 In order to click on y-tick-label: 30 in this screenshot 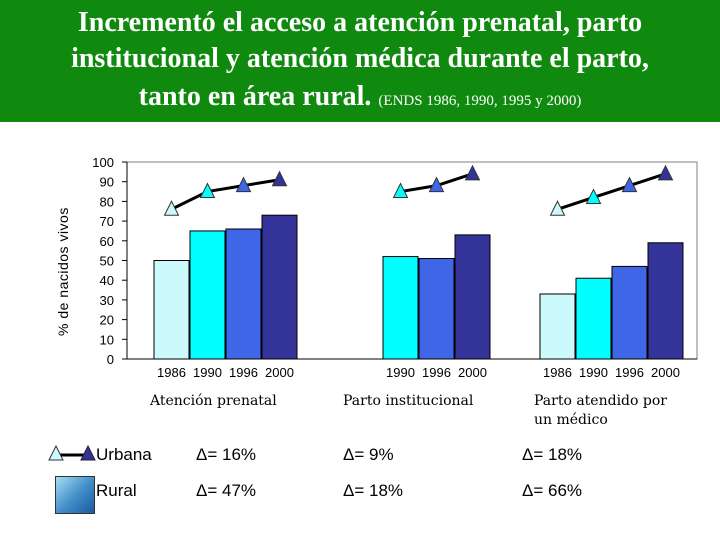, I will do `click(107, 300)`.